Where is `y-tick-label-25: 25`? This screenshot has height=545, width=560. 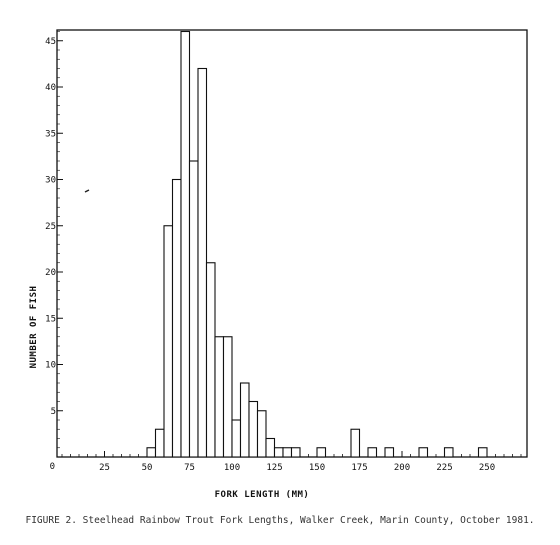
y-tick-label-25: 25 is located at coordinates (50, 227).